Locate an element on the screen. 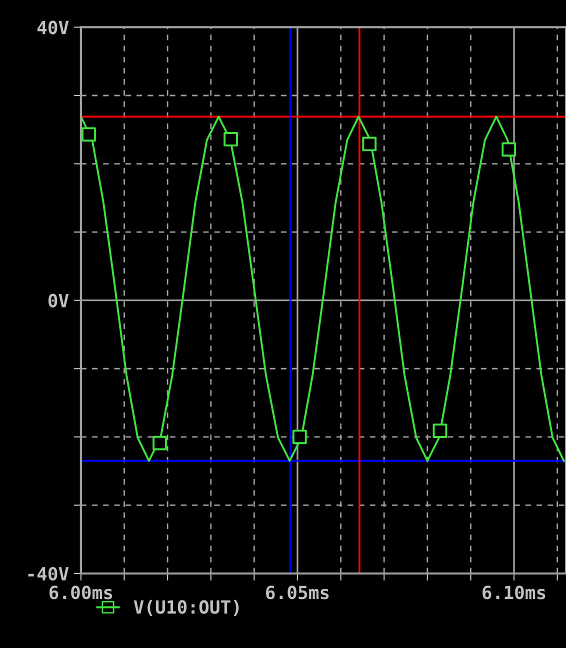 The width and height of the screenshot is (566, 648). y-tick-label: 0V is located at coordinates (58, 301).